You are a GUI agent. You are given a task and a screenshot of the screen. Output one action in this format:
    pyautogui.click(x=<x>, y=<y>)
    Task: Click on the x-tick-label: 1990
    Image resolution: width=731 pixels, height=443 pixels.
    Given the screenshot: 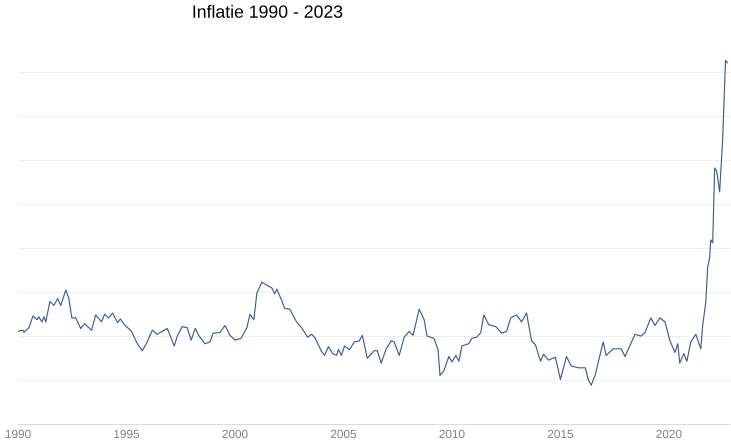 What is the action you would take?
    pyautogui.click(x=18, y=434)
    